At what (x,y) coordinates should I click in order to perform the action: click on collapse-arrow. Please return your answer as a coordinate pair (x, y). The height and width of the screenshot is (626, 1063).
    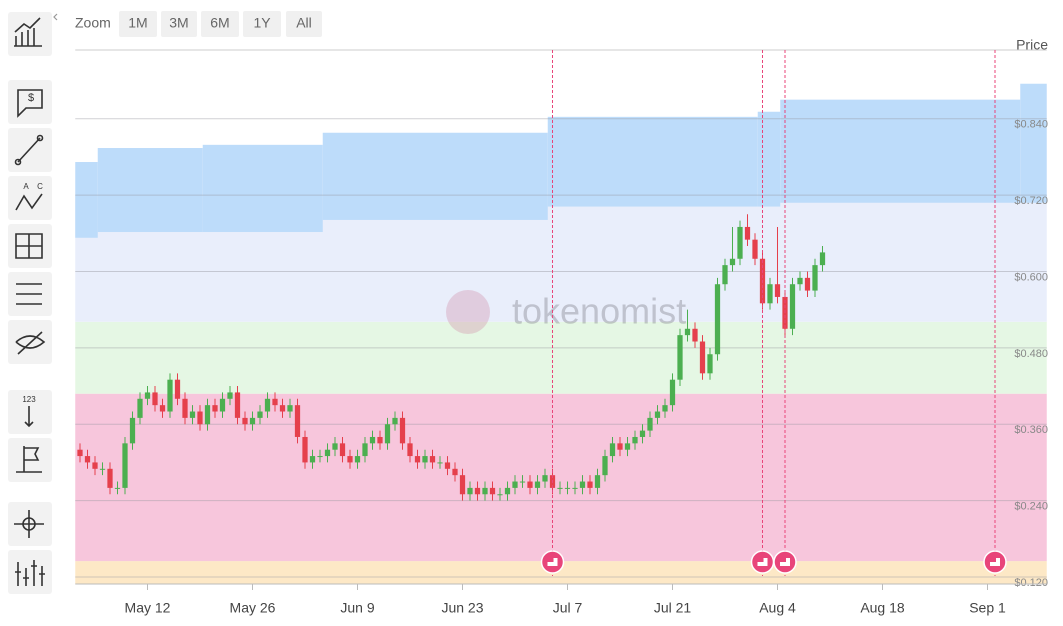
    Looking at the image, I should click on (55, 17).